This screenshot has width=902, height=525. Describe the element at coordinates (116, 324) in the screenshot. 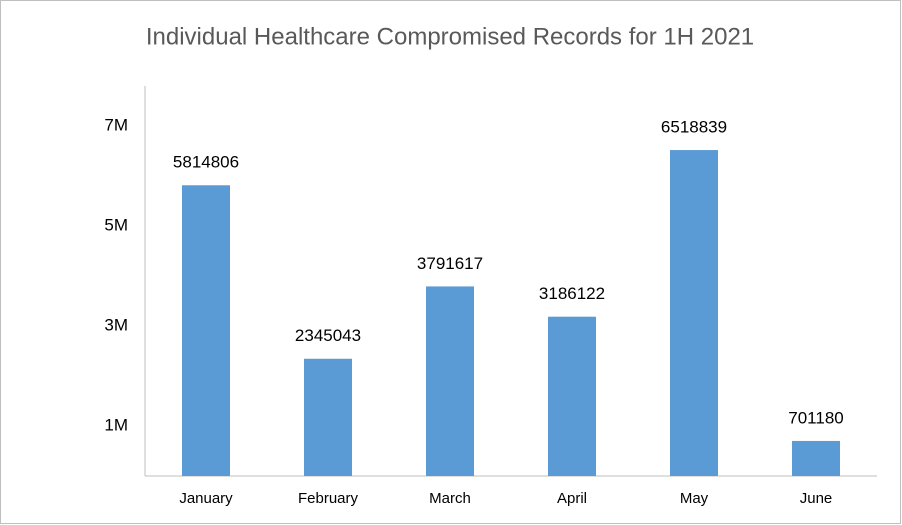

I see `y-tick-label: 3M` at that location.